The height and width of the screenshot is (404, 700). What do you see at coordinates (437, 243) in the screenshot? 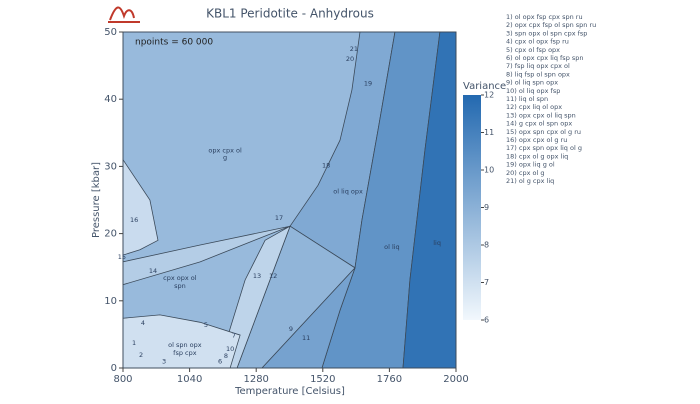
I see `field-label: liq` at bounding box center [437, 243].